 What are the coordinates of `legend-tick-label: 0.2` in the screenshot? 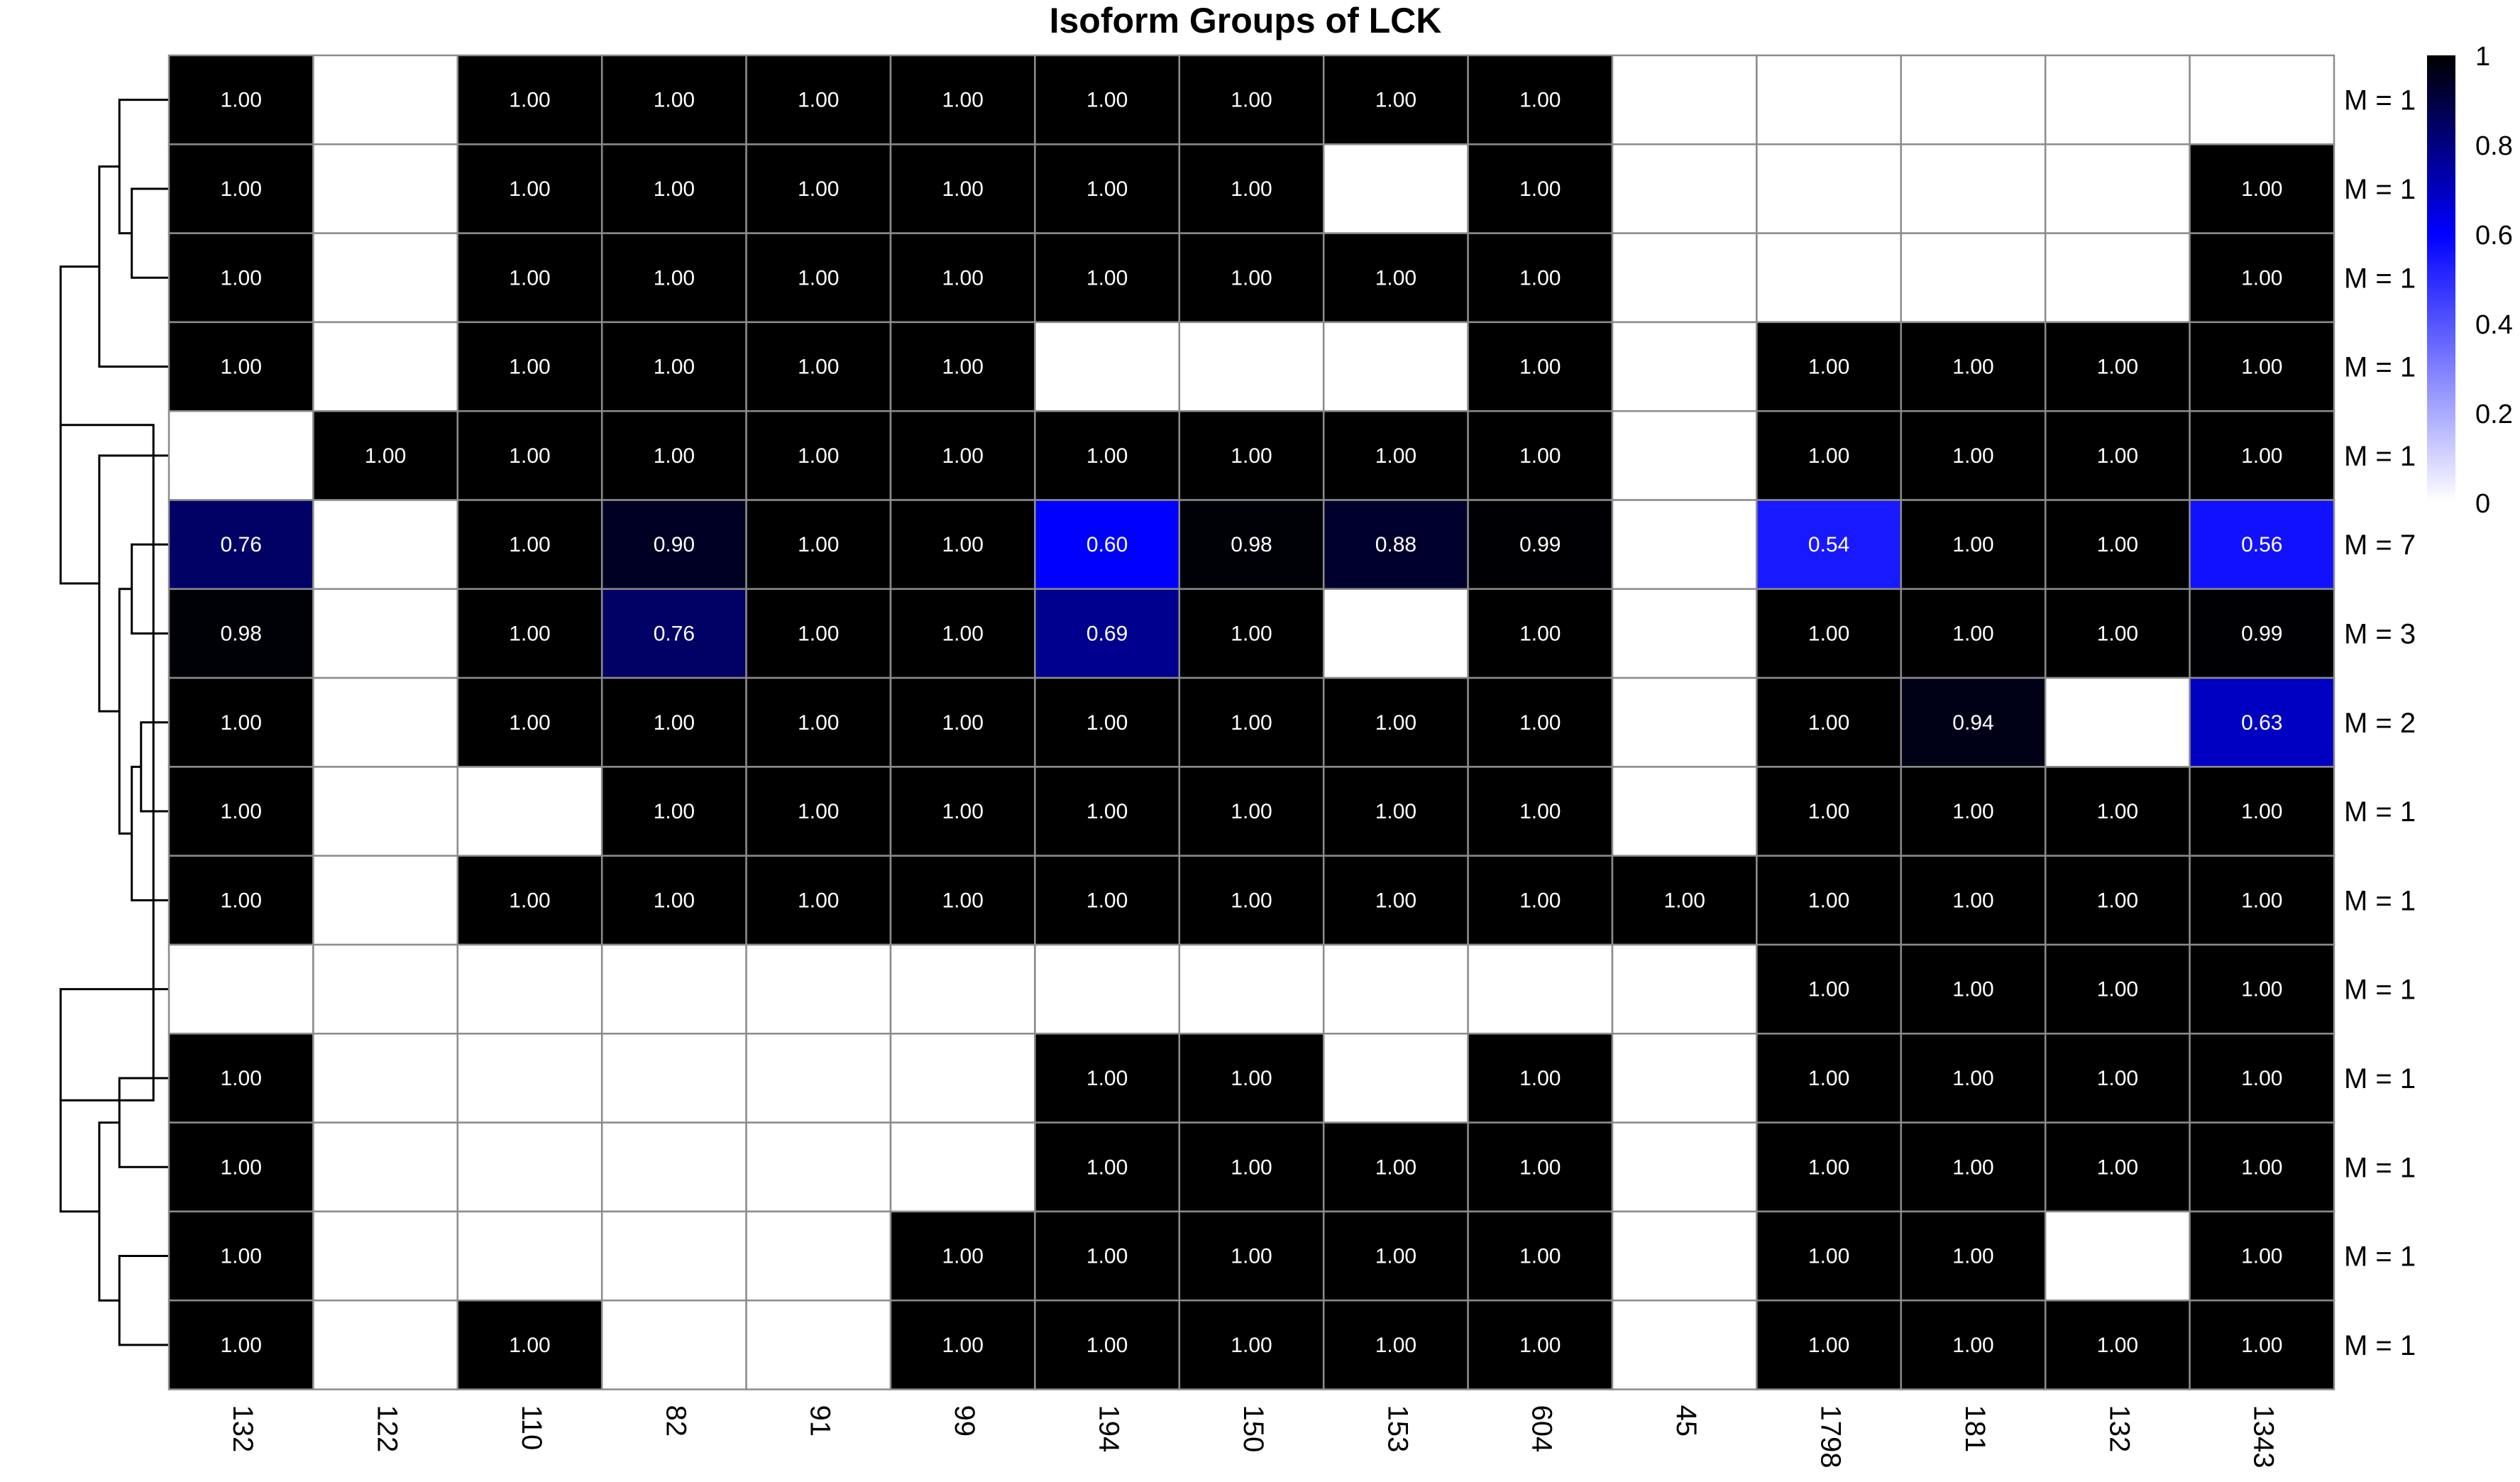 It's located at (2494, 414).